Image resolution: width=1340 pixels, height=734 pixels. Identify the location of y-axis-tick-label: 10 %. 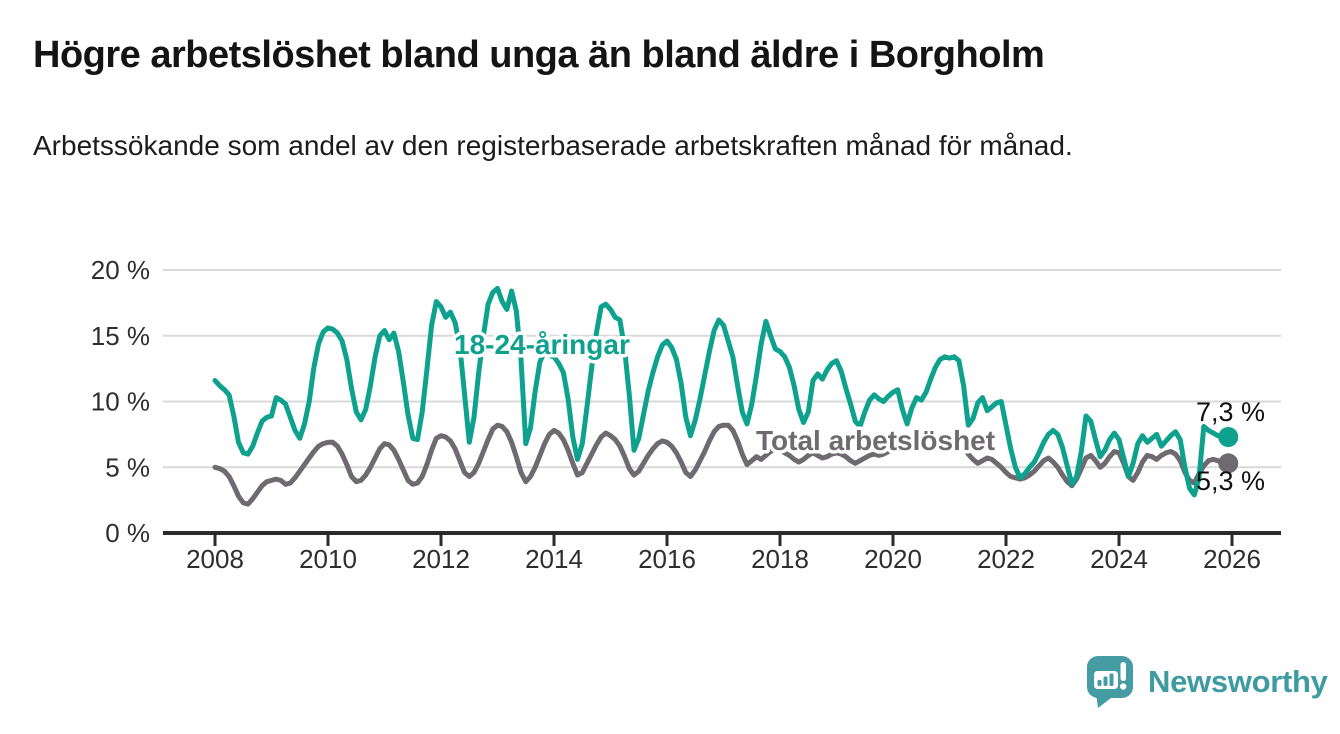
(120, 402).